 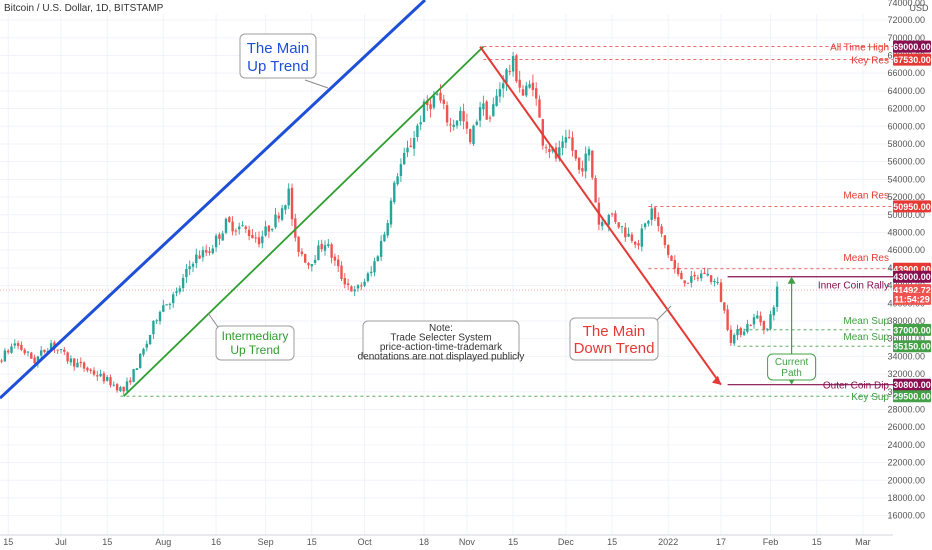 I want to click on level-label: Key Res, so click(x=870, y=61).